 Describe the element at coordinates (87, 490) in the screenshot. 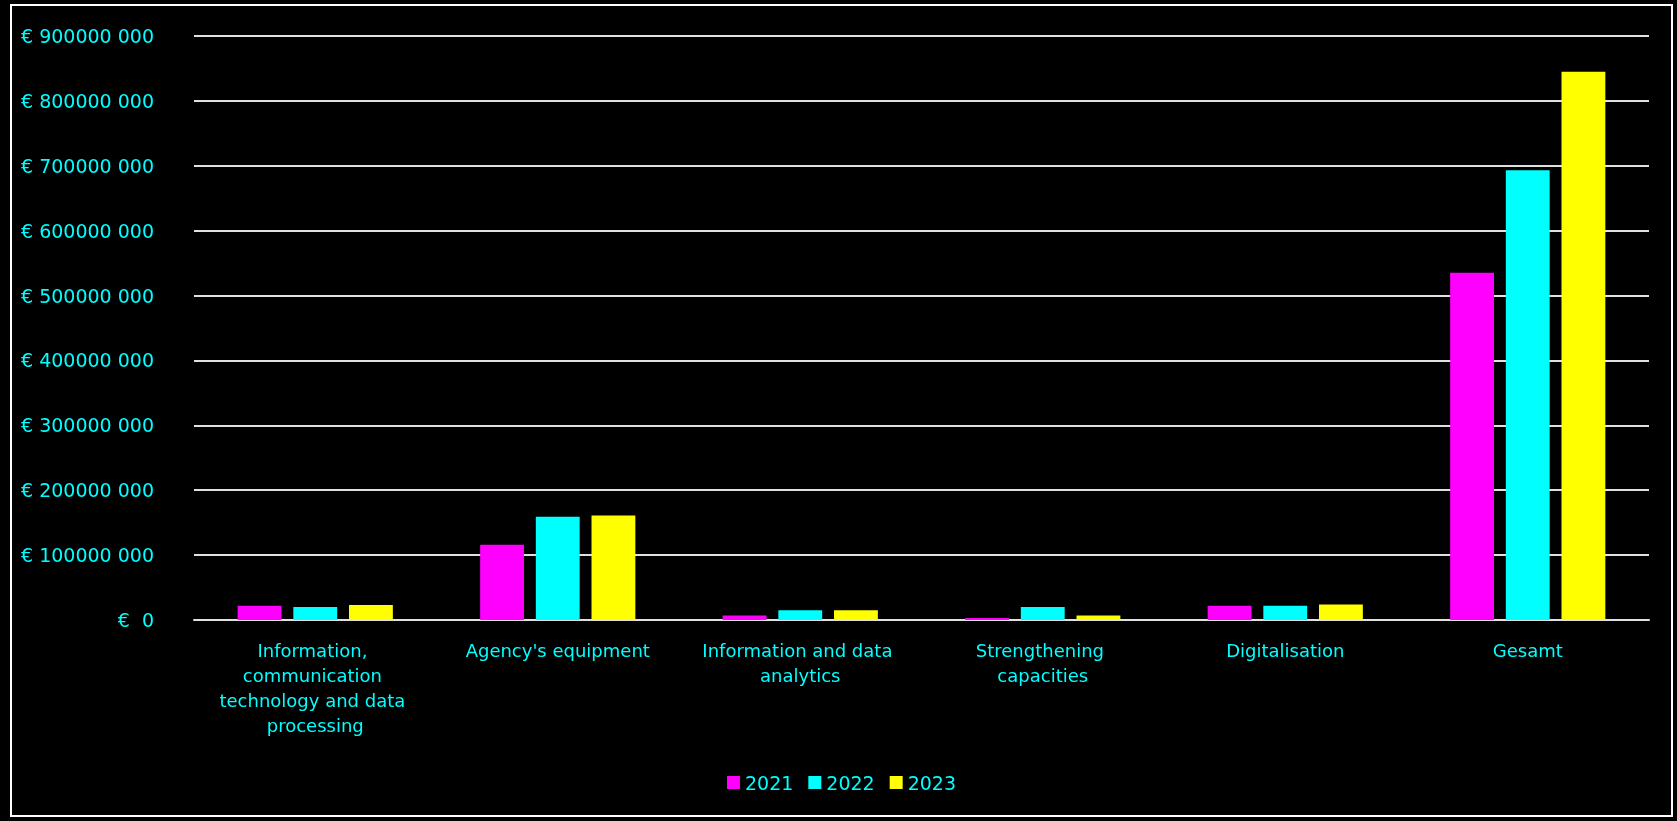

I see `y-tick-label: € 200000 000` at that location.